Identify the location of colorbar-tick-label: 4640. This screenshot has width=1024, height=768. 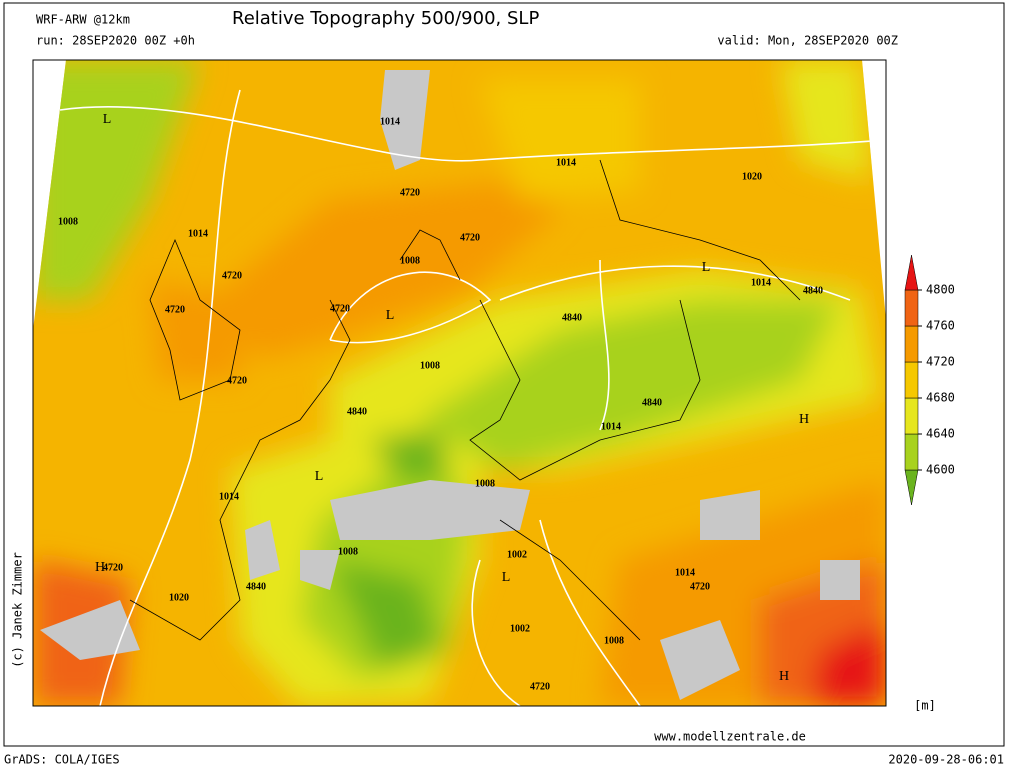
(940, 434).